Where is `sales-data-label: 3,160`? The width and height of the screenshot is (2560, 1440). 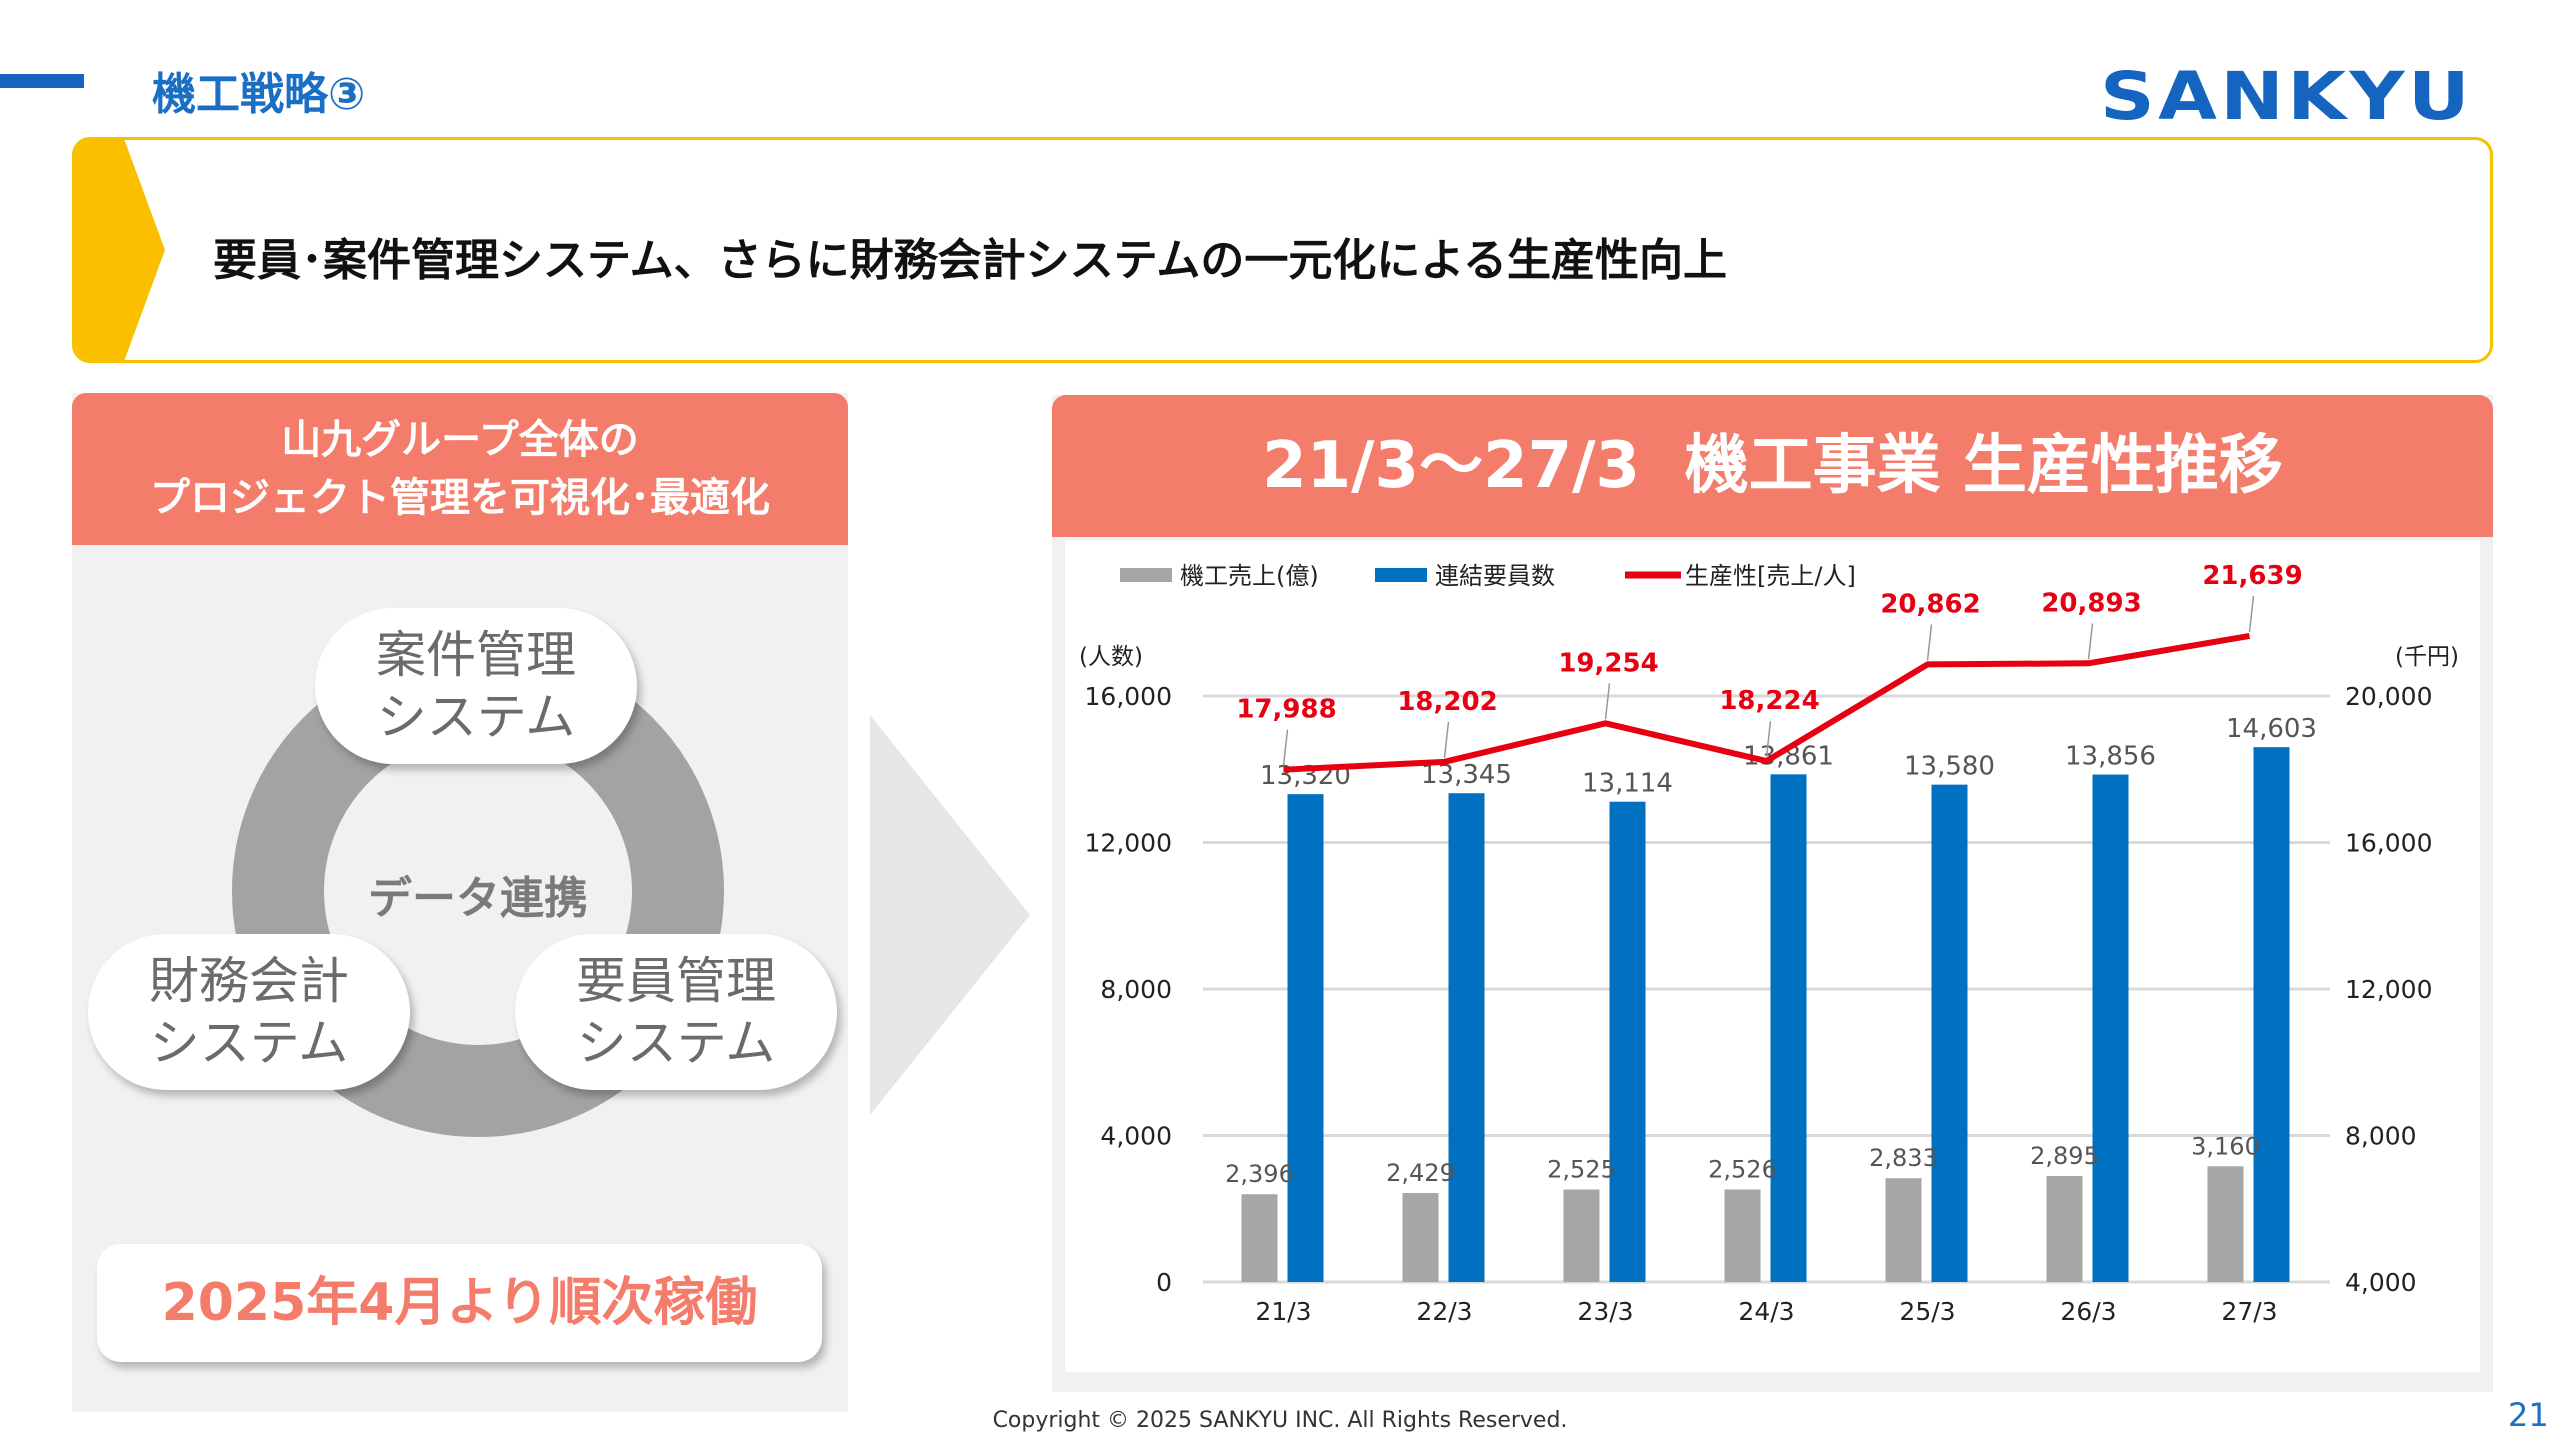 sales-data-label: 3,160 is located at coordinates (2225, 1146).